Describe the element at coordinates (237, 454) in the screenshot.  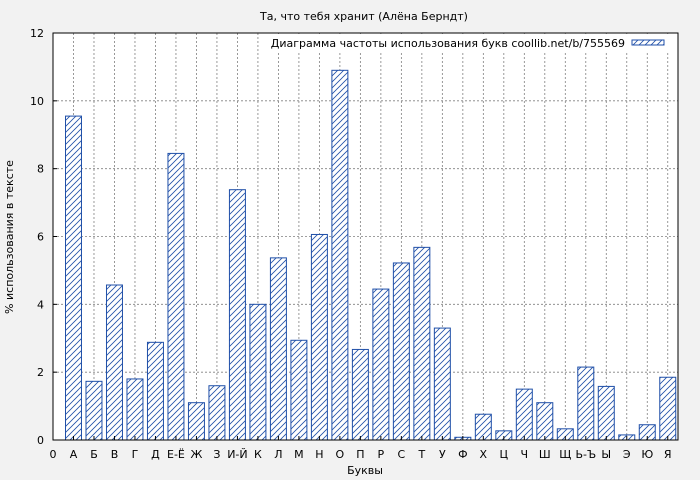
I see `x-tick-label: И-Й` at that location.